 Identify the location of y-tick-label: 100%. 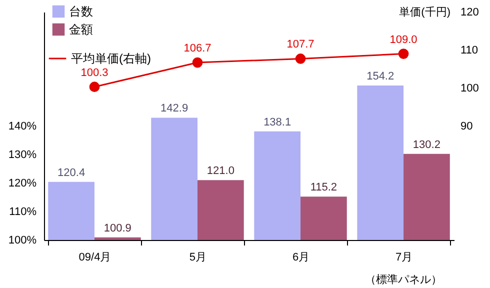
(22, 240).